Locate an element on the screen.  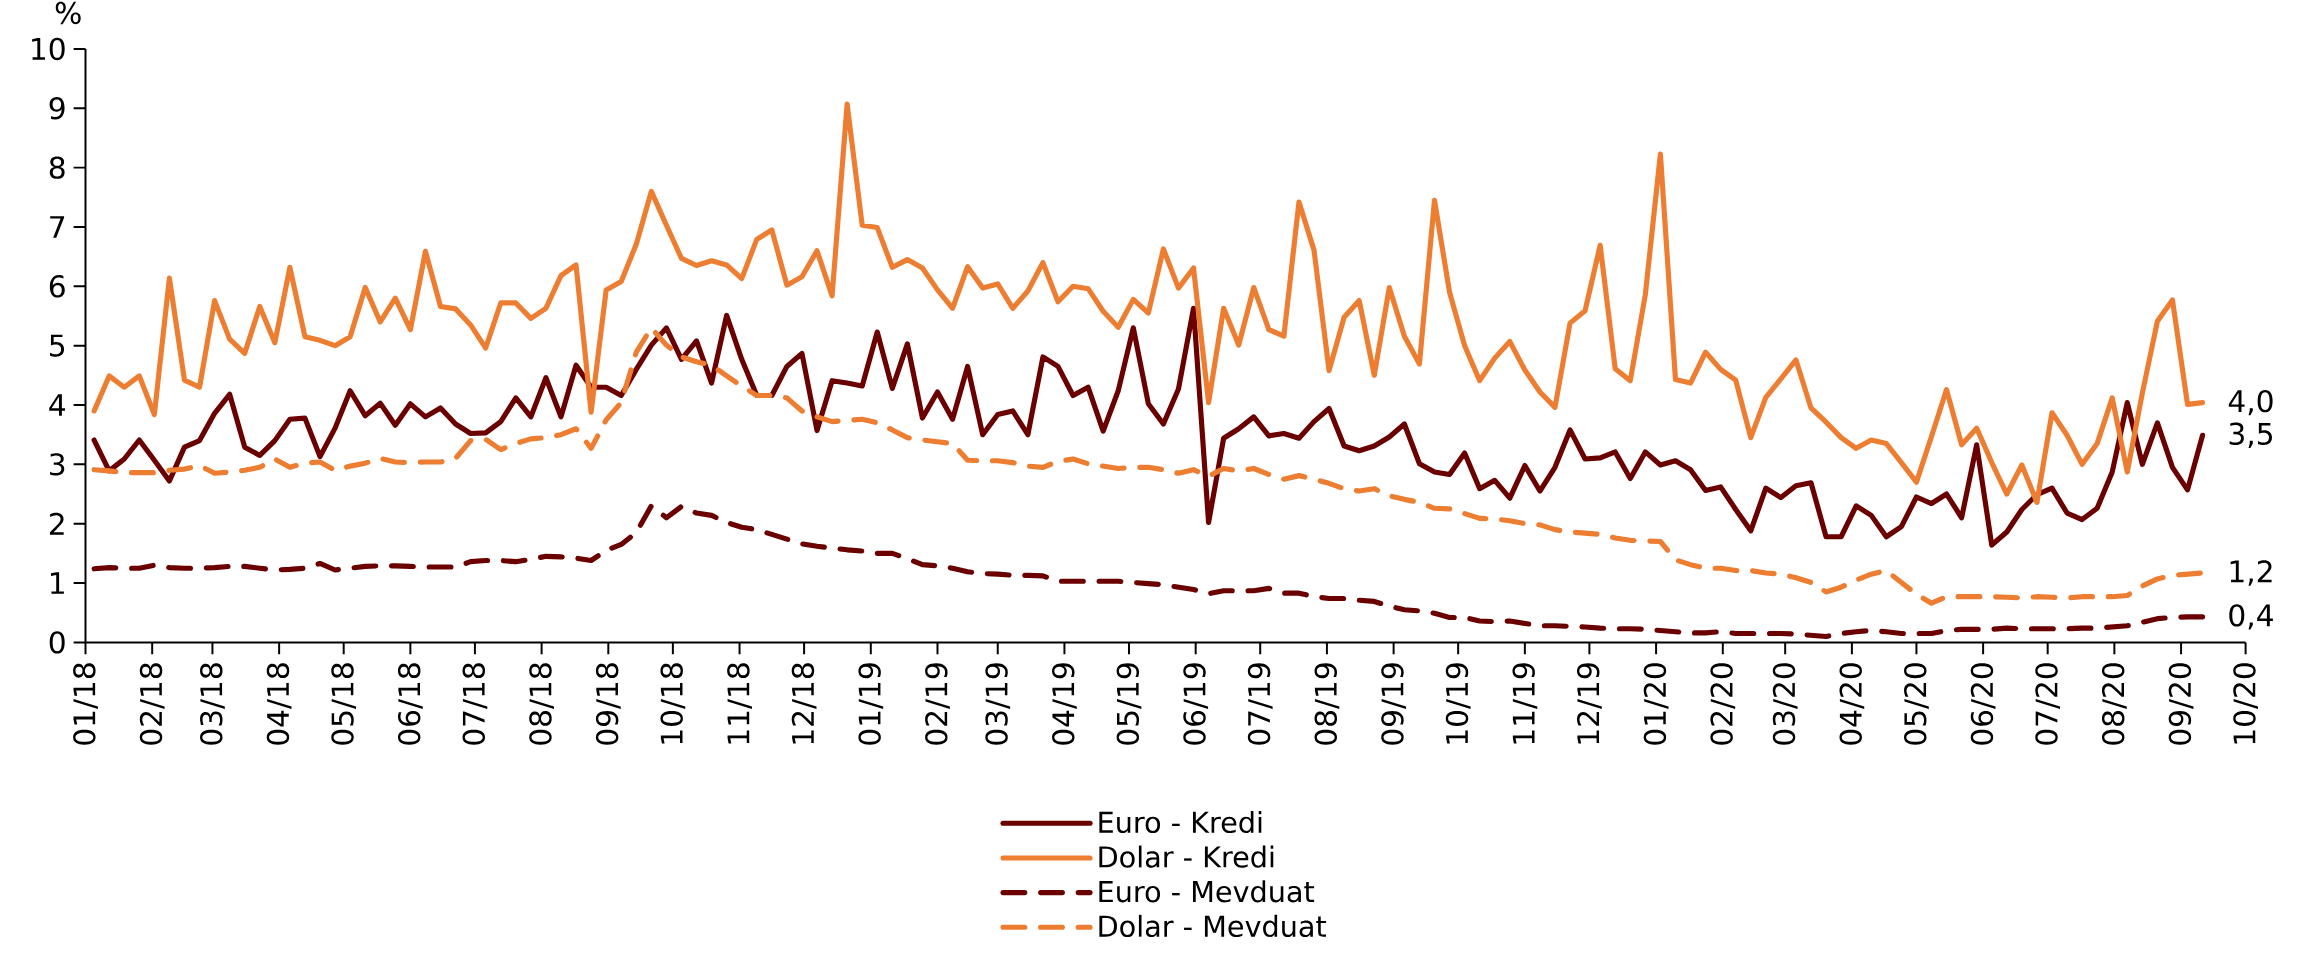
x-tick-label: 07/19 is located at coordinates (1260, 704).